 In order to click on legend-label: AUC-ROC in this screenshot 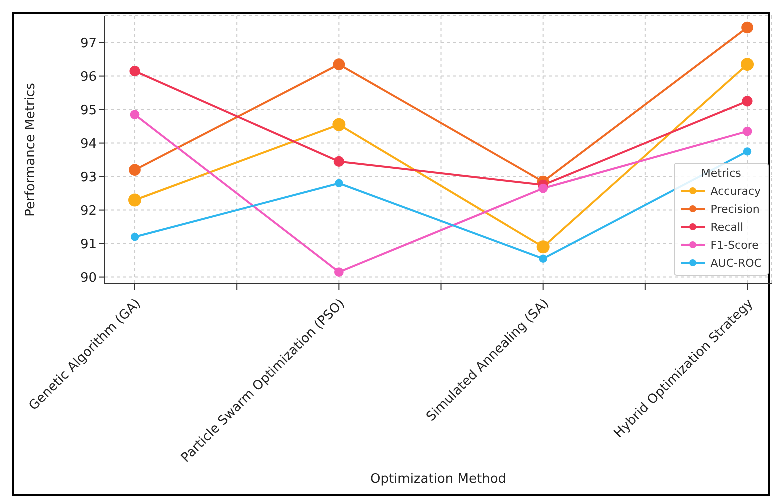, I will do `click(736, 263)`.